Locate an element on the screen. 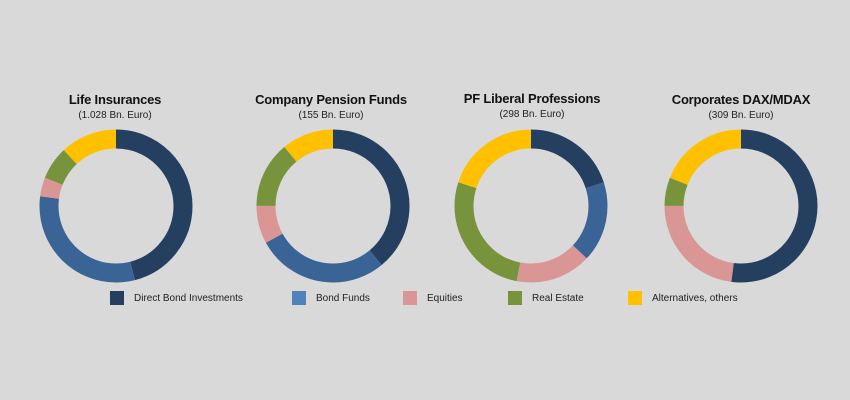  legend-swatch-alternatives-others is located at coordinates (635, 298).